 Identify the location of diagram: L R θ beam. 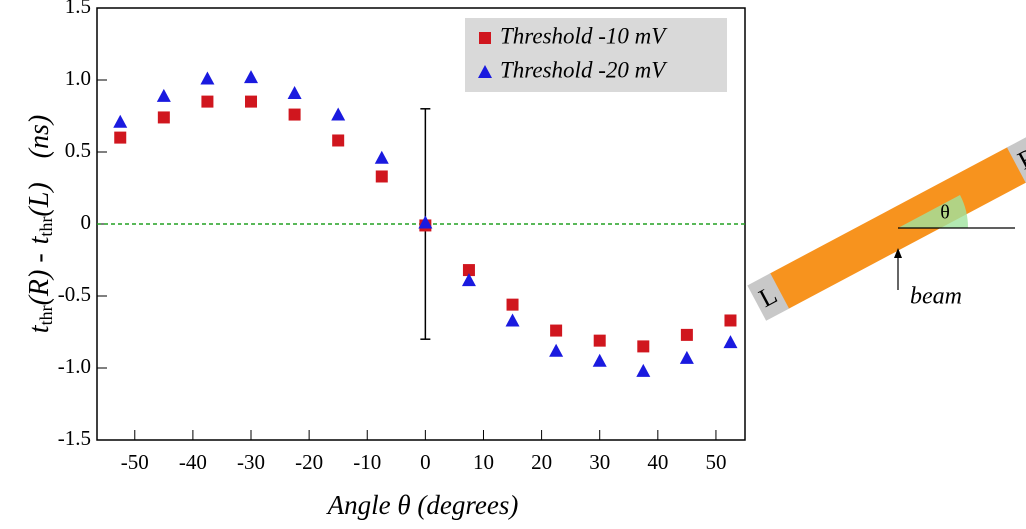
(886, 228).